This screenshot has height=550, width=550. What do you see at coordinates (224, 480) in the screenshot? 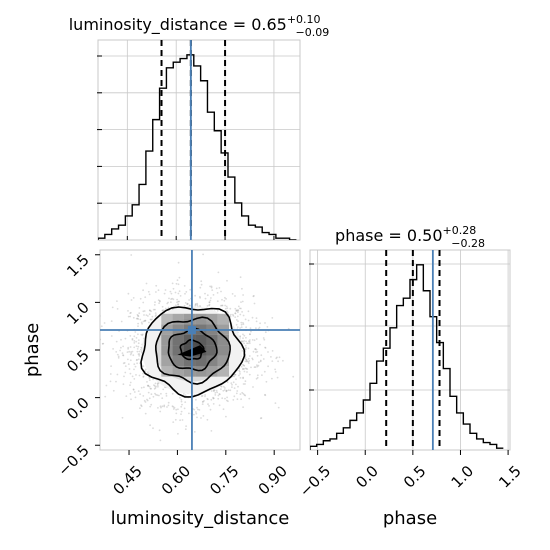
I see `x-tick-label: 0.75` at bounding box center [224, 480].